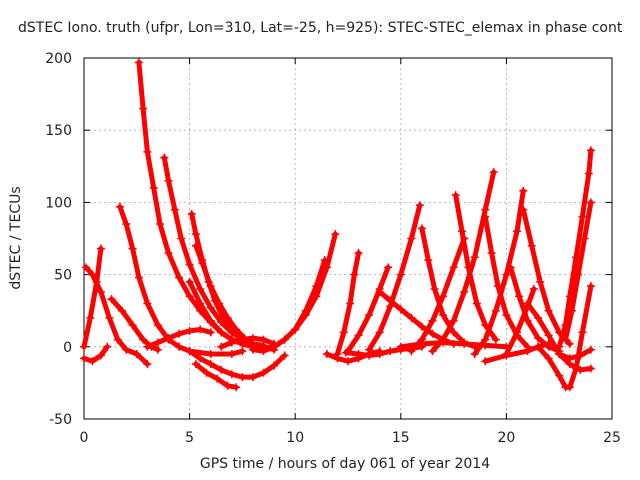 Image resolution: width=640 pixels, height=480 pixels. Describe the element at coordinates (84, 438) in the screenshot. I see `x-tick-label: 0` at that location.